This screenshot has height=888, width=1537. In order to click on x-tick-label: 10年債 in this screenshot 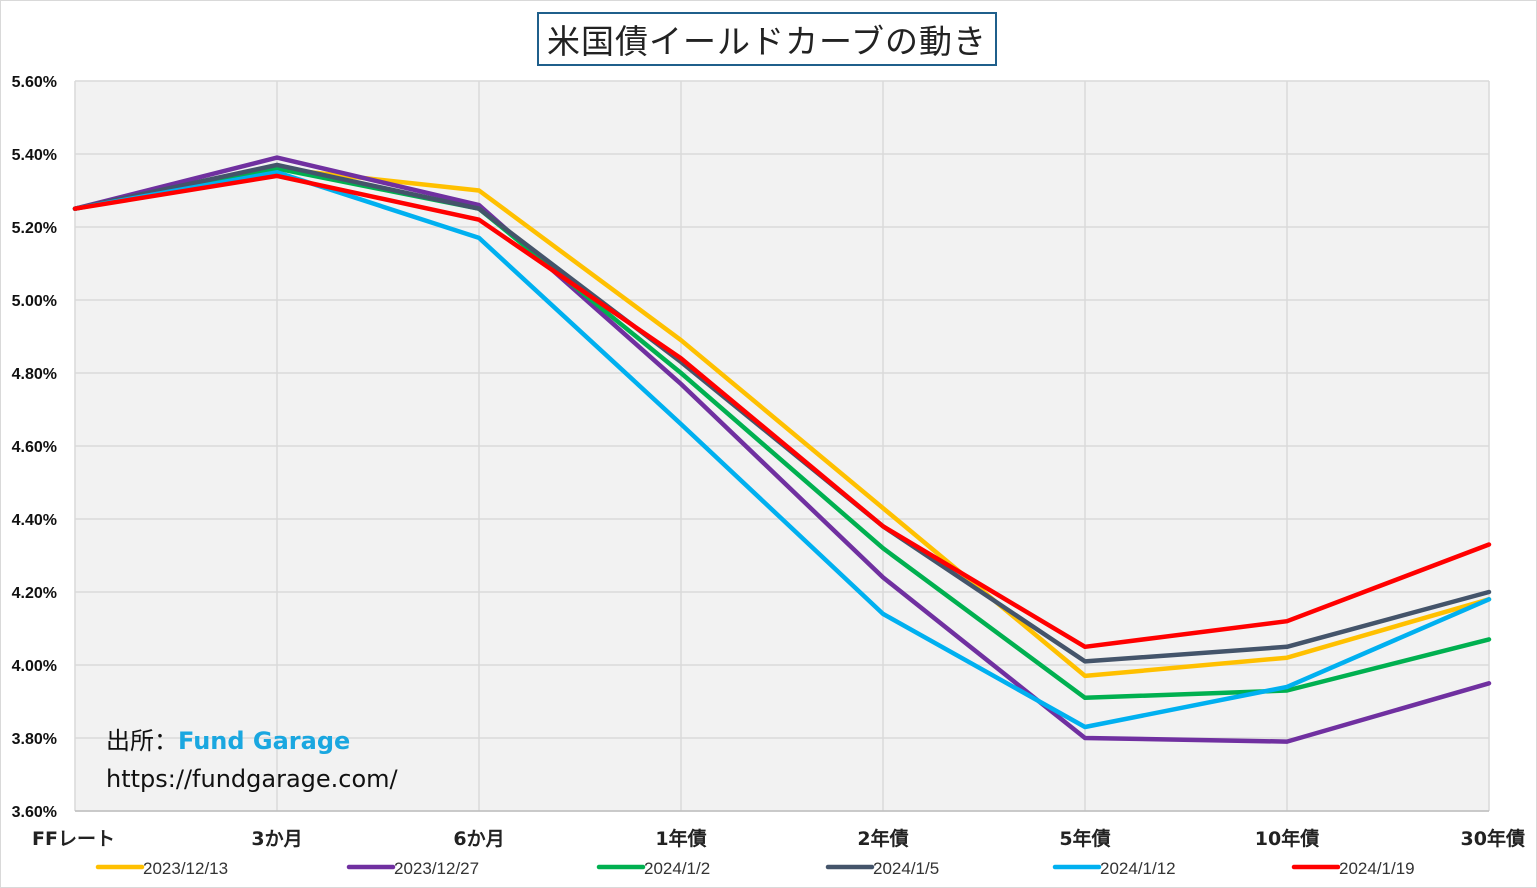, I will do `click(1287, 838)`.